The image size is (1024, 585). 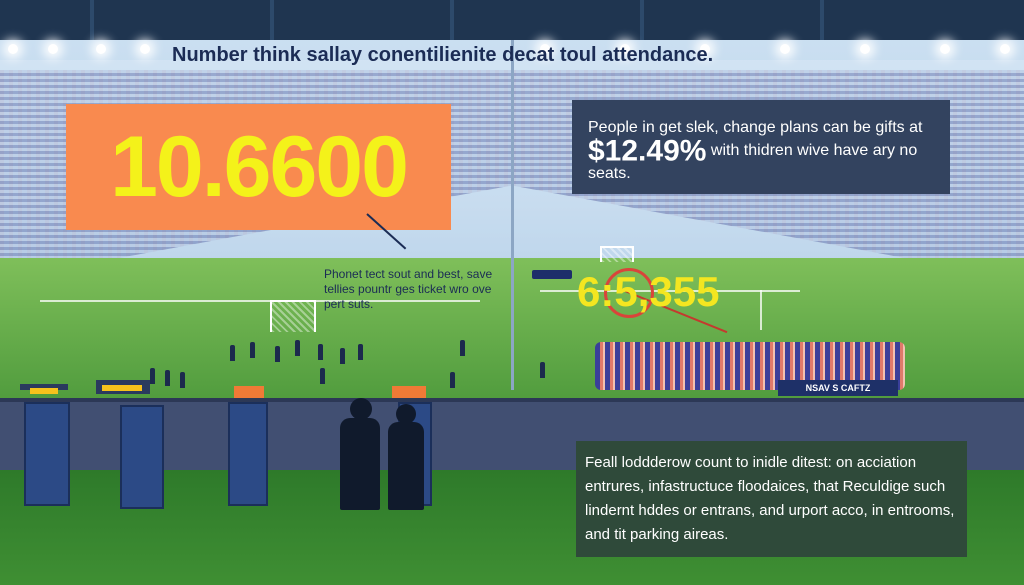 What do you see at coordinates (512, 215) in the screenshot?
I see `panel-divider` at bounding box center [512, 215].